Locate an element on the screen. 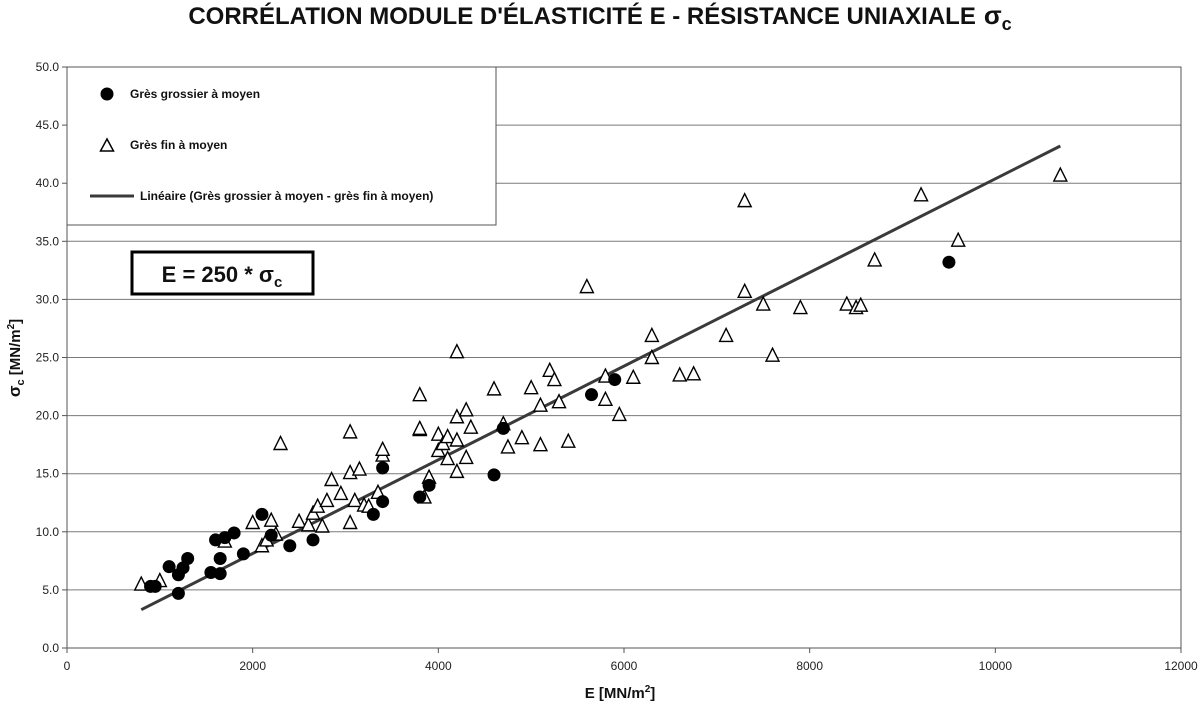  y-axis-label-symbol: σ is located at coordinates (14, 391).